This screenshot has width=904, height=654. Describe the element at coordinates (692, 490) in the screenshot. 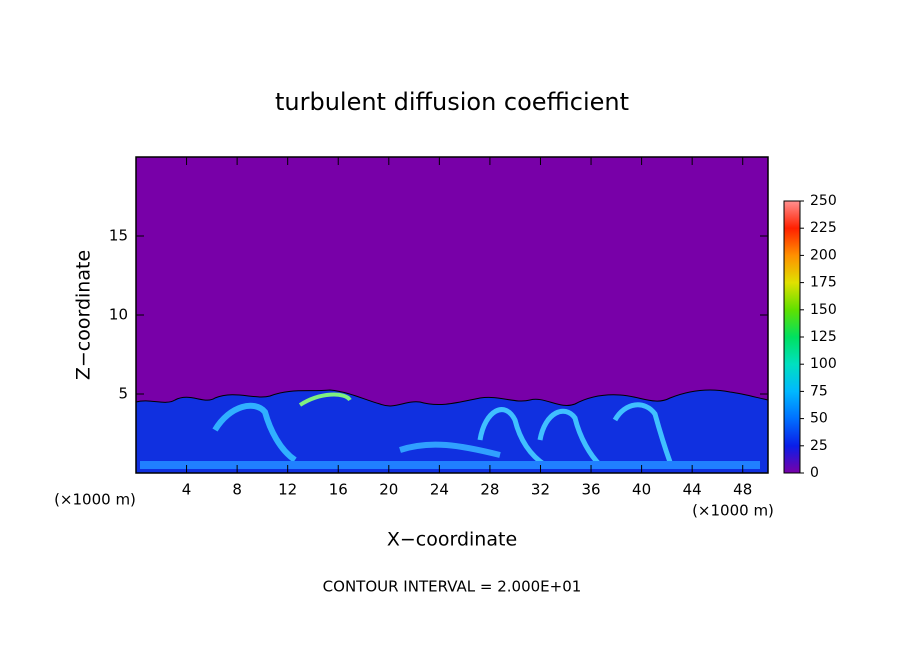

I see `x-tick-label: 44` at that location.